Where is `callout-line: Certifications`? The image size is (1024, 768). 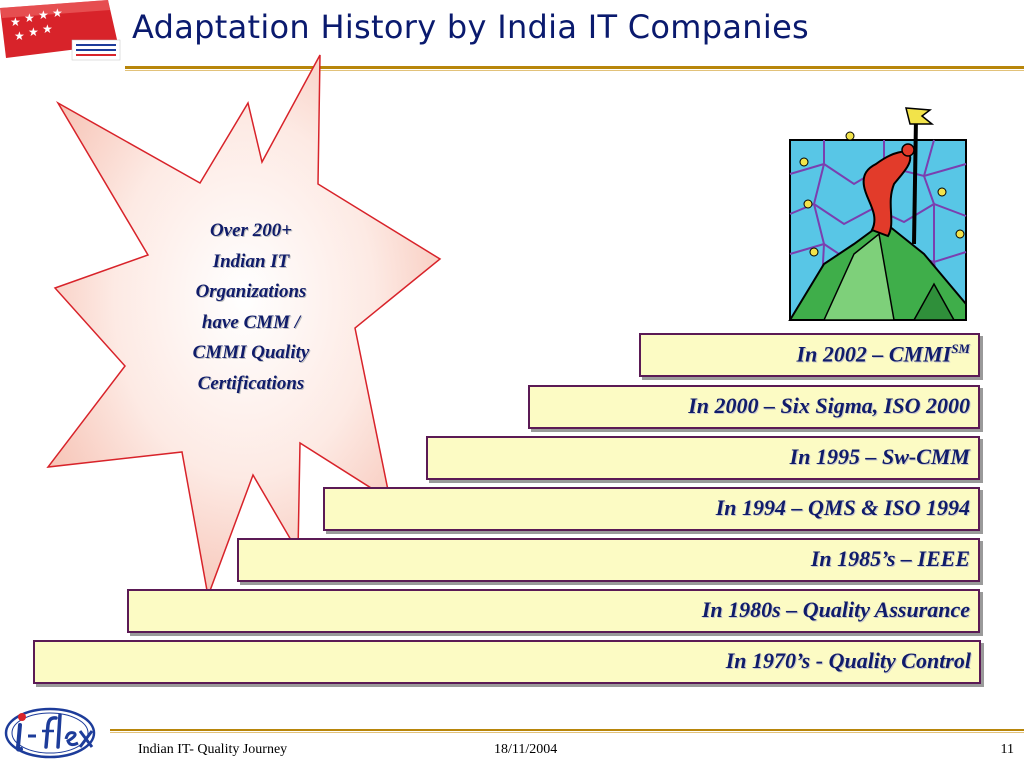 callout-line: Certifications is located at coordinates (251, 383).